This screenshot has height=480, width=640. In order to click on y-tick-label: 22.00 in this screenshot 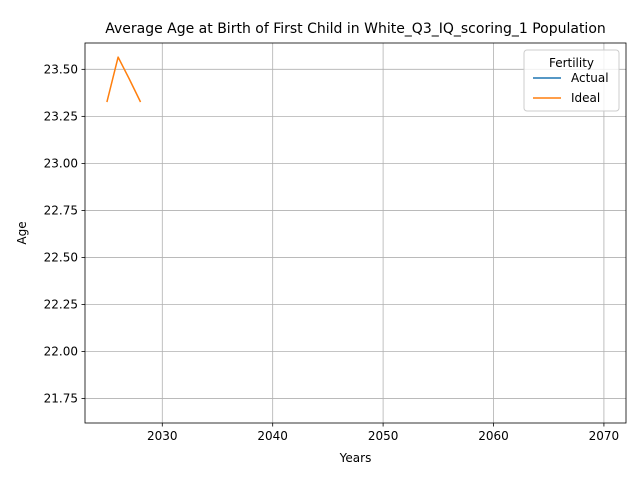, I will do `click(61, 352)`.